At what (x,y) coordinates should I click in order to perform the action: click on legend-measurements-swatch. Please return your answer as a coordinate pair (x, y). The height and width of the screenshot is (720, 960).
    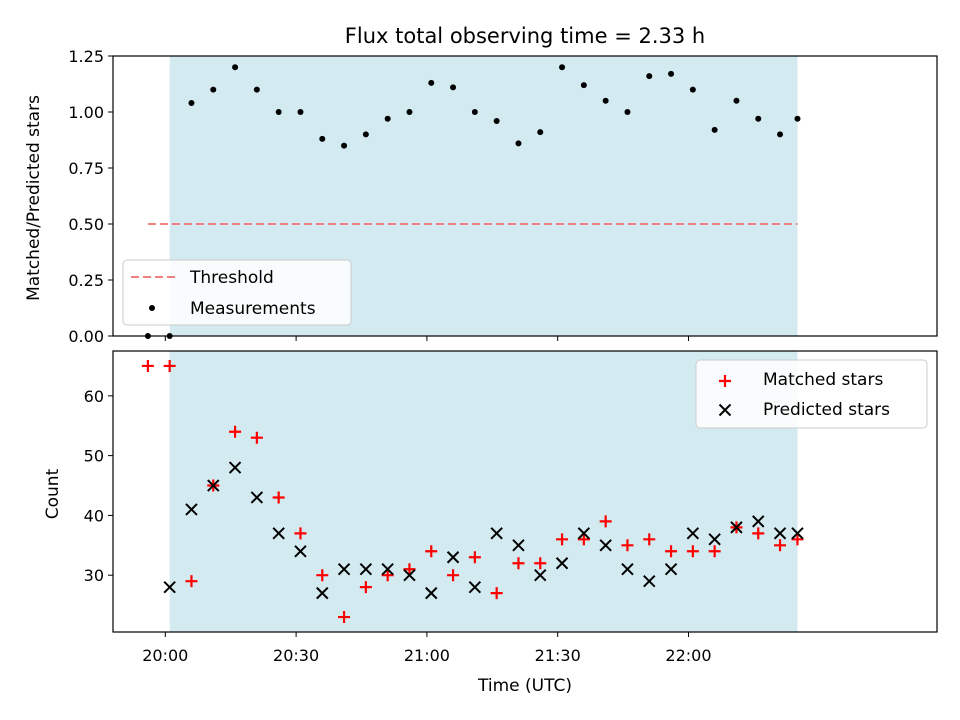
    Looking at the image, I should click on (152, 308).